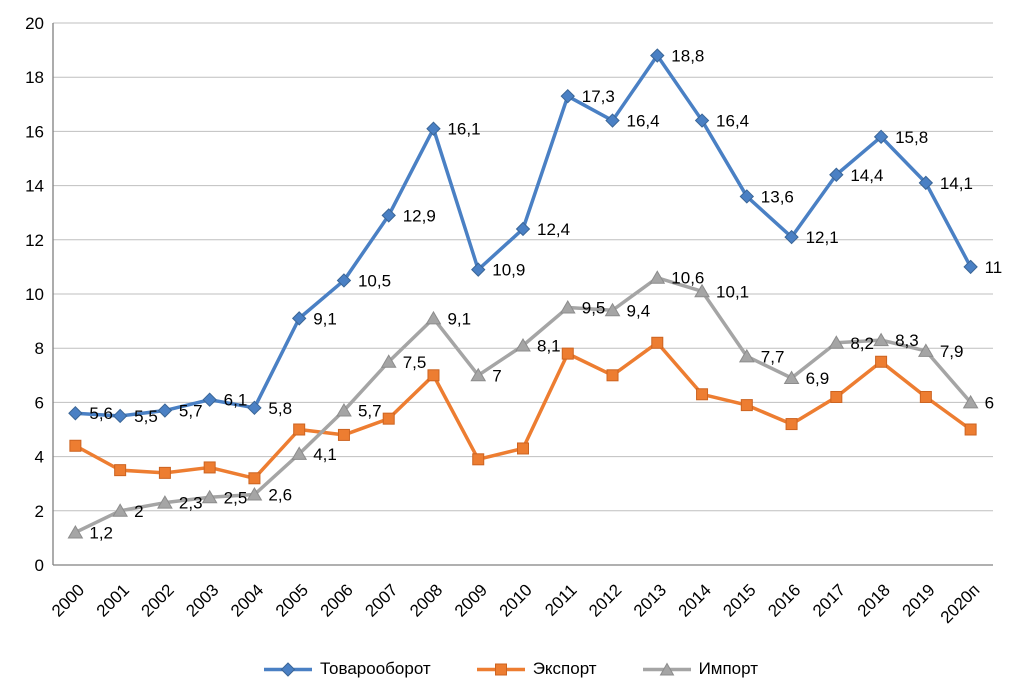 The image size is (1022, 694). Describe the element at coordinates (426, 600) in the screenshot. I see `x-tick-label: 2008` at that location.